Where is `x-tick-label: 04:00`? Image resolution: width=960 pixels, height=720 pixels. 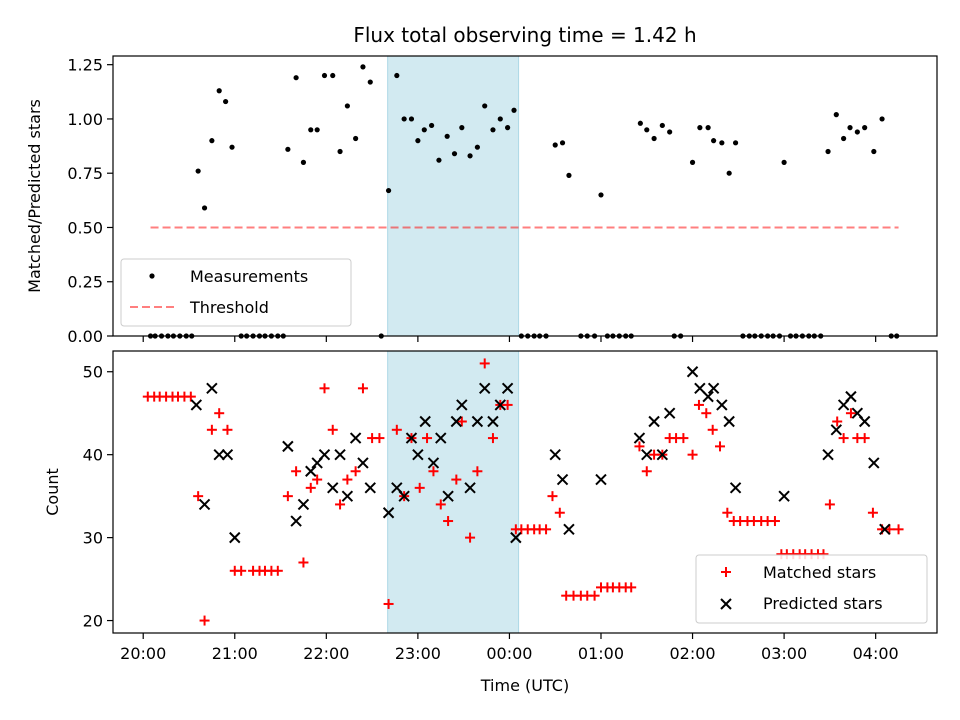
x-tick-label: 04:00 is located at coordinates (876, 653).